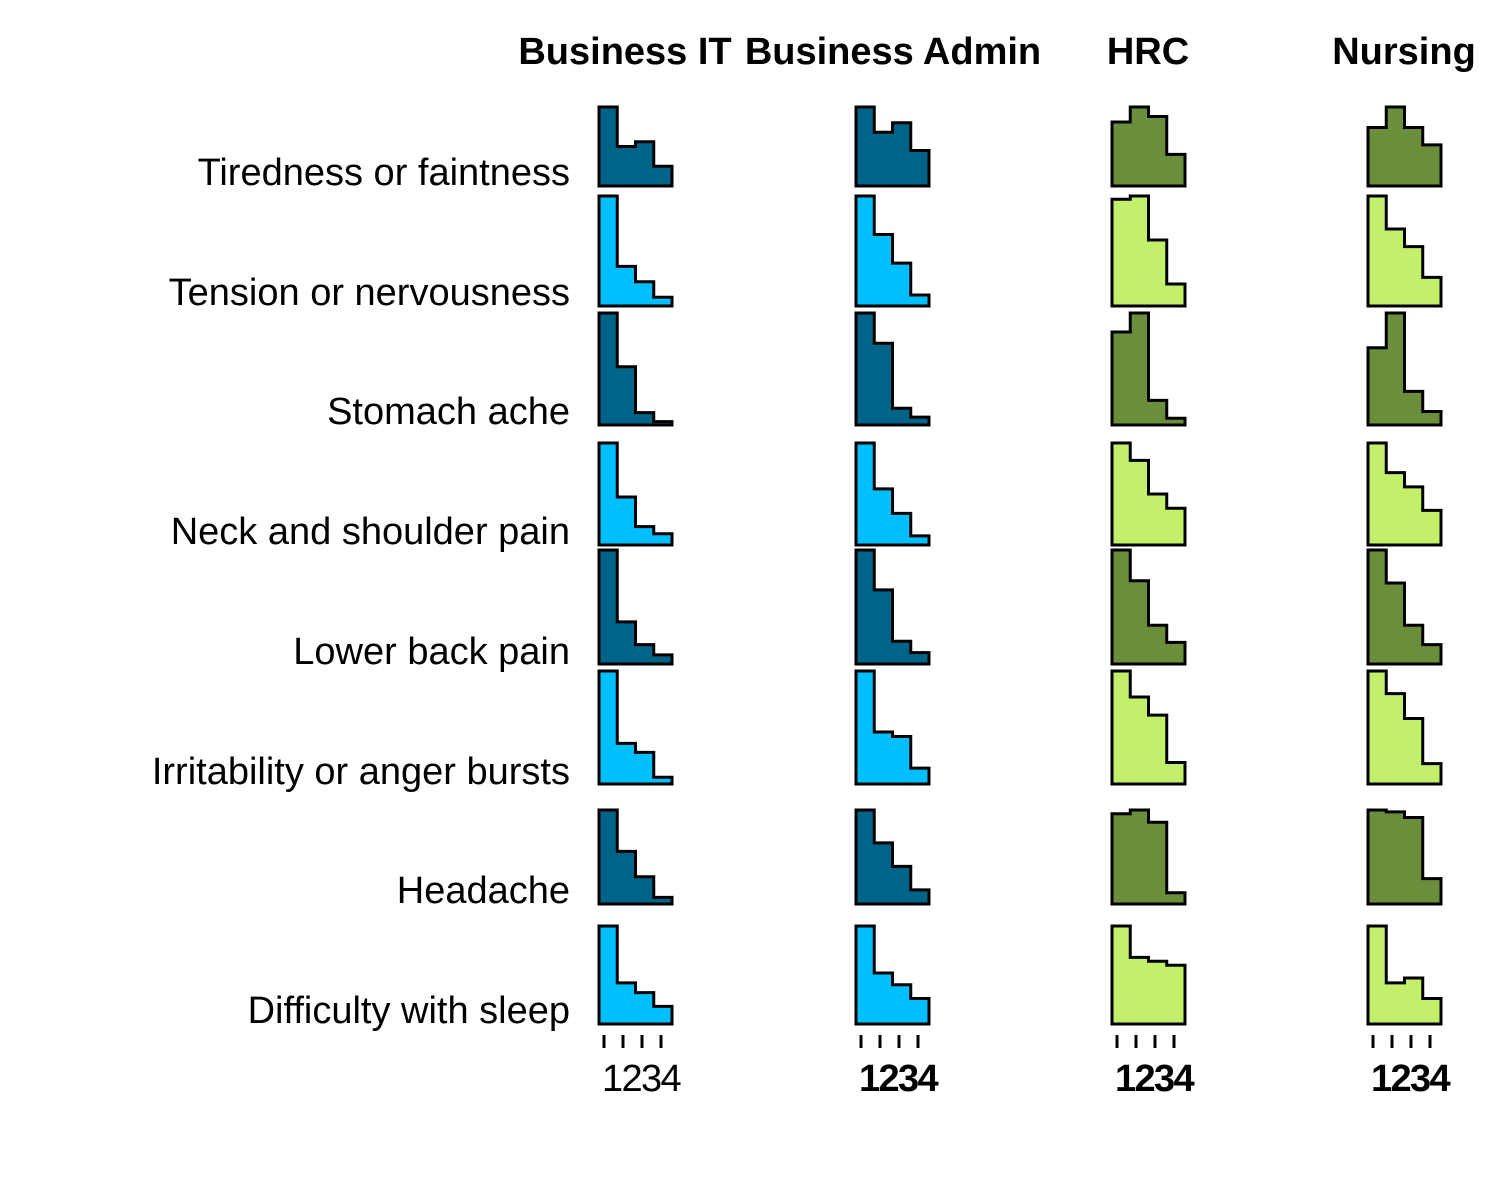 Image resolution: width=1500 pixels, height=1200 pixels. Describe the element at coordinates (908, 1079) in the screenshot. I see `x-tick-label-1-2: 3` at that location.